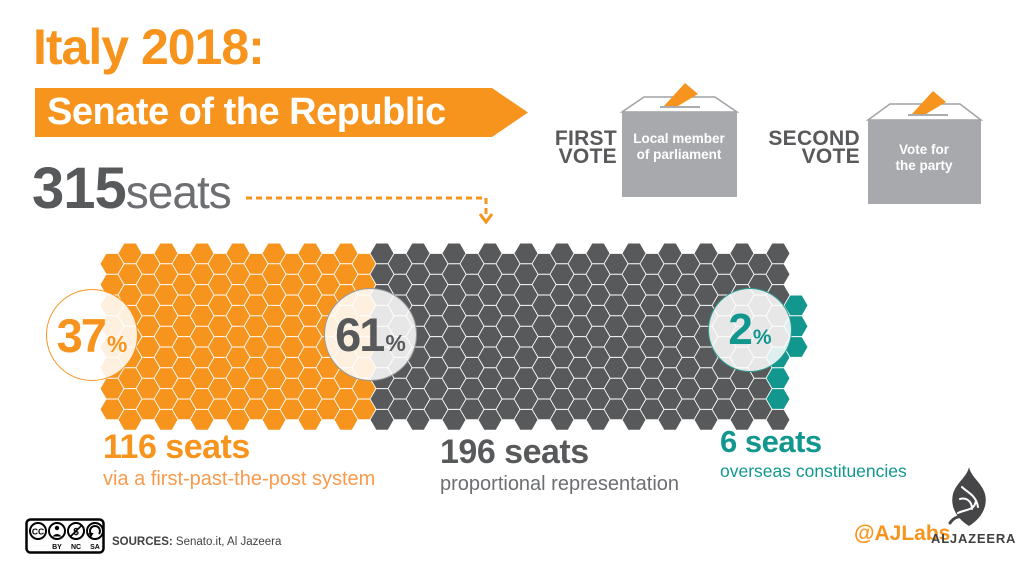  What do you see at coordinates (679, 154) in the screenshot?
I see `svg-text: of parliament` at bounding box center [679, 154].